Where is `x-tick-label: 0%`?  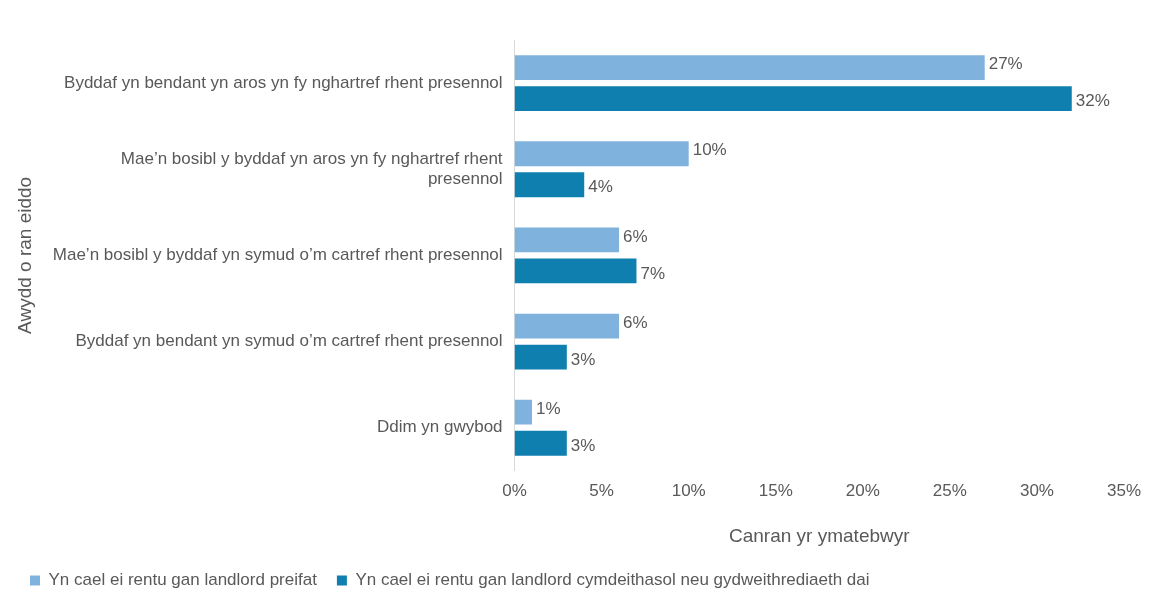
x-tick-label: 0% is located at coordinates (514, 490).